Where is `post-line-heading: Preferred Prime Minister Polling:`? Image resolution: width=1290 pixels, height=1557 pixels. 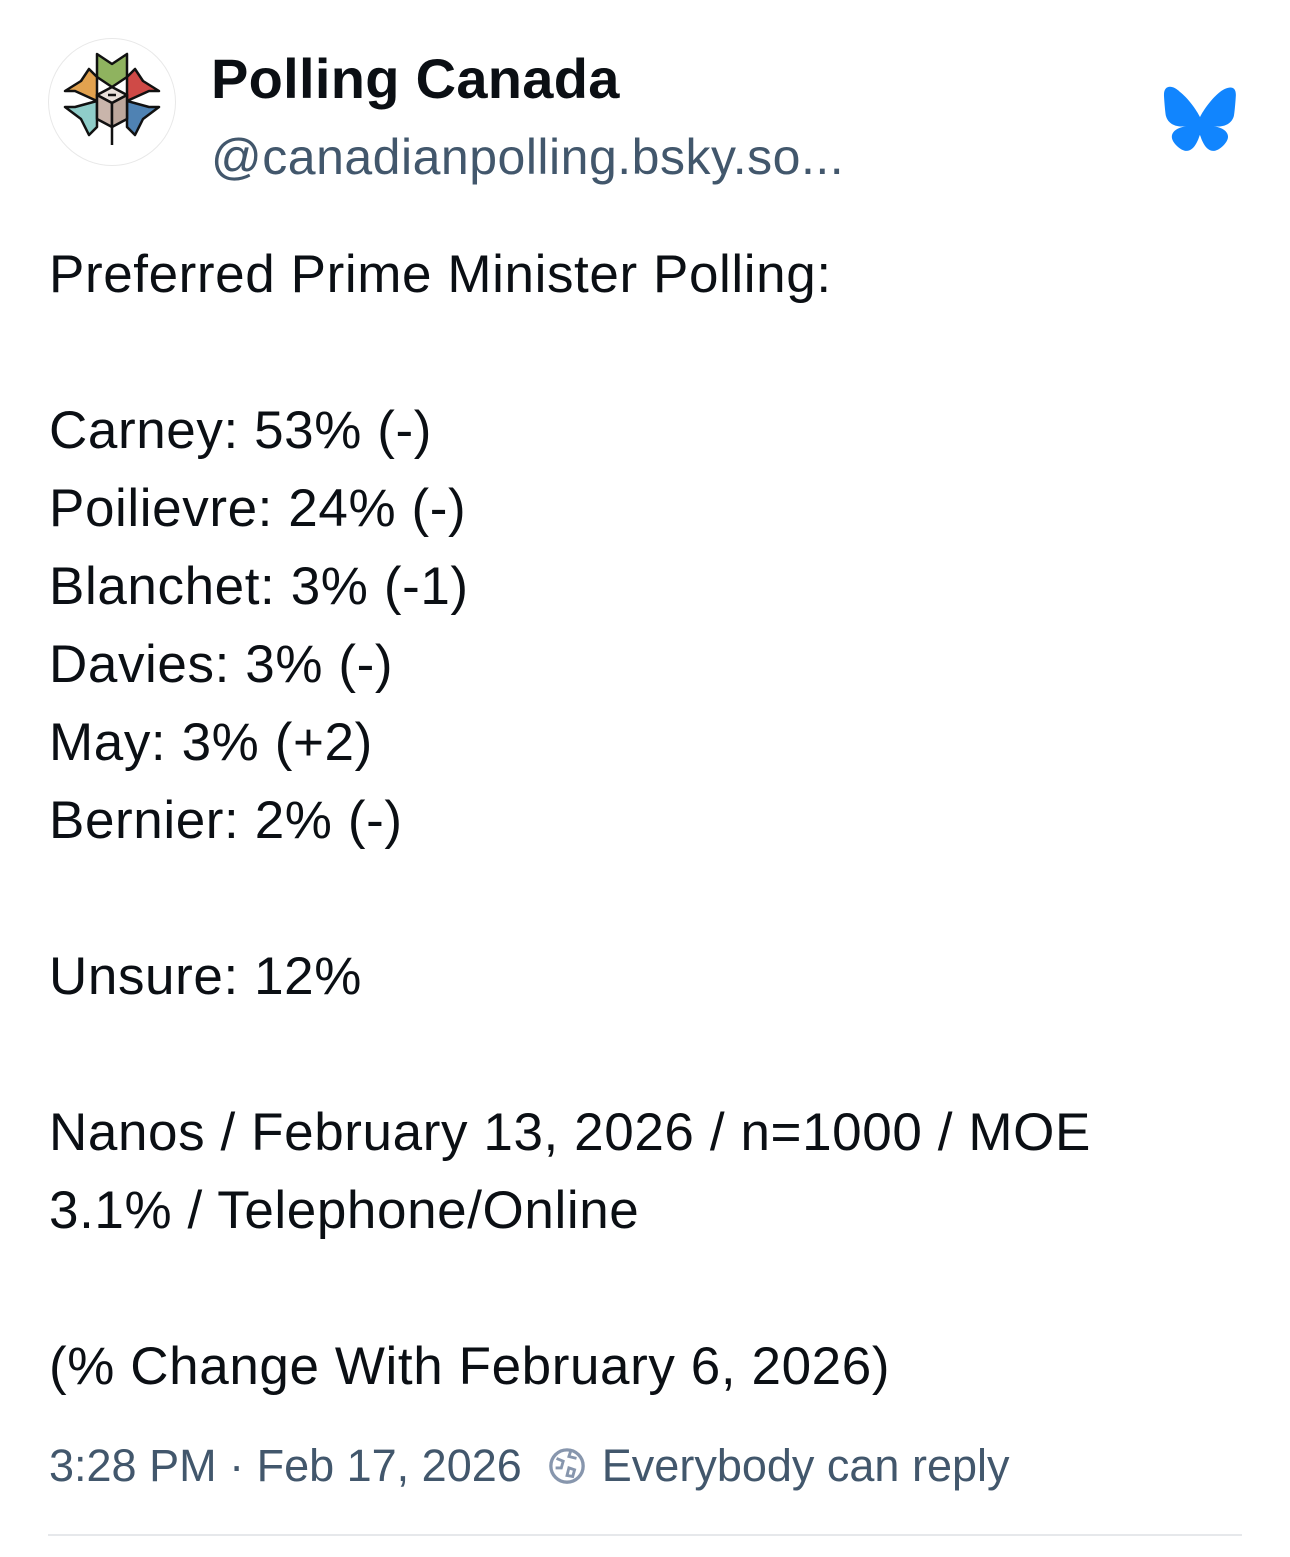
post-line-heading: Preferred Prime Minister Polling: is located at coordinates (440, 274).